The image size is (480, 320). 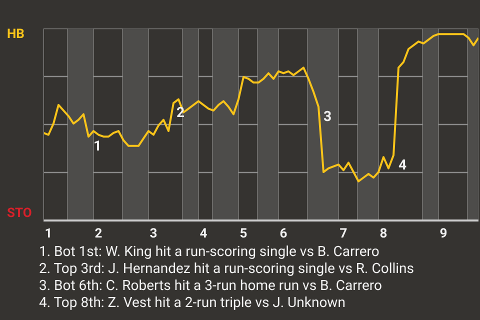 What do you see at coordinates (209, 252) in the screenshot?
I see `text: 1. Bot 1st: W. King hit a run-scoring single vs B. Carrero` at bounding box center [209, 252].